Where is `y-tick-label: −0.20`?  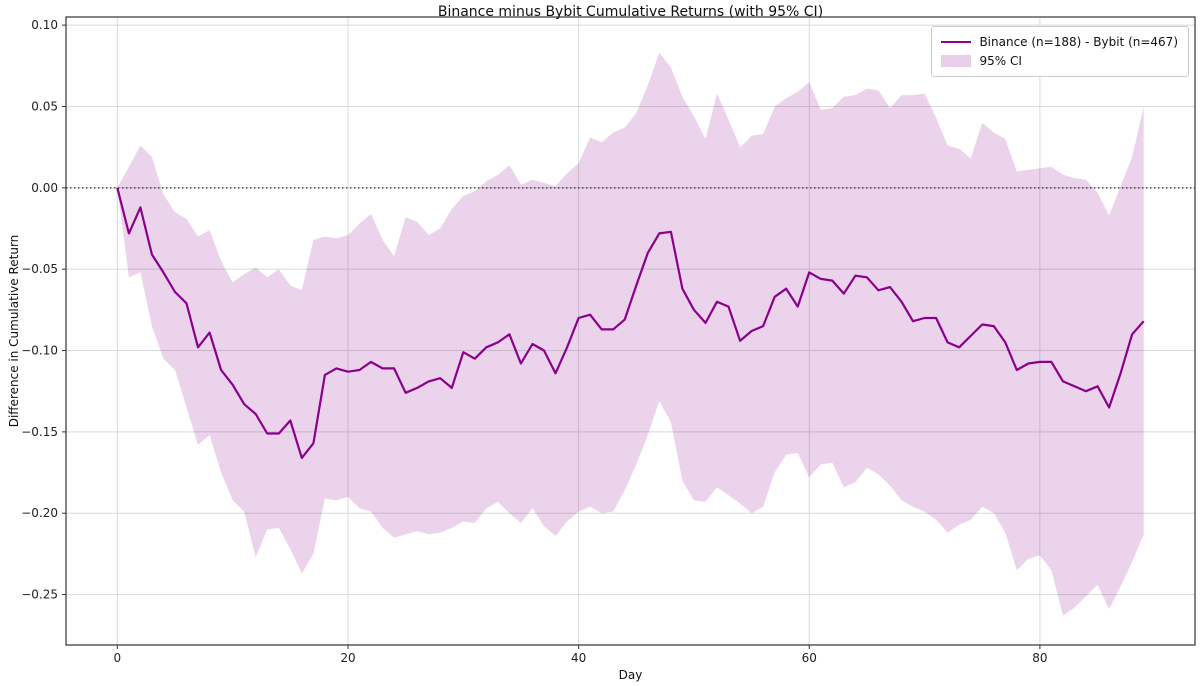 y-tick-label: −0.20 is located at coordinates (39, 513).